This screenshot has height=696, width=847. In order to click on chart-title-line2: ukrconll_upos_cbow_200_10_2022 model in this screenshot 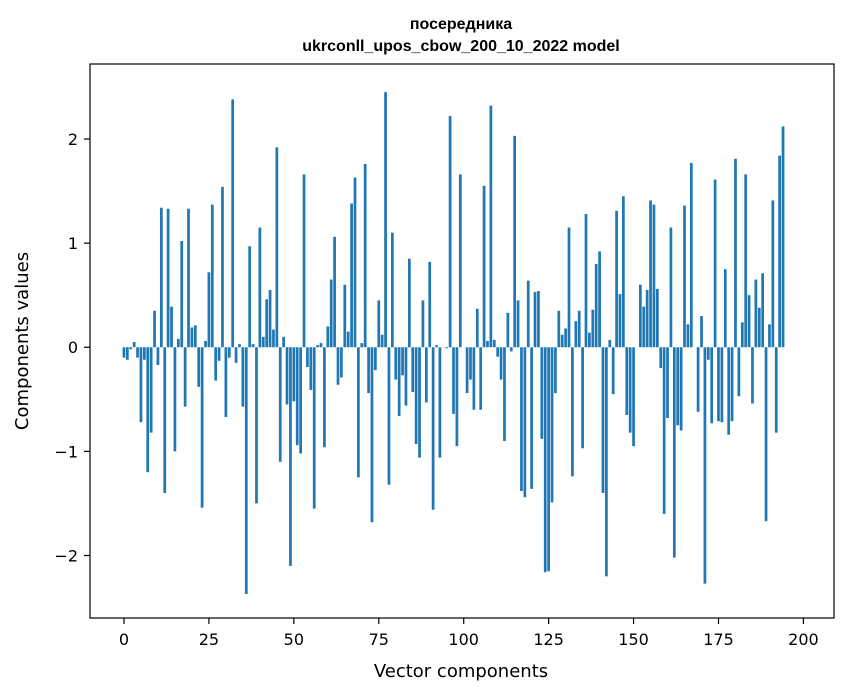, I will do `click(460, 46)`.